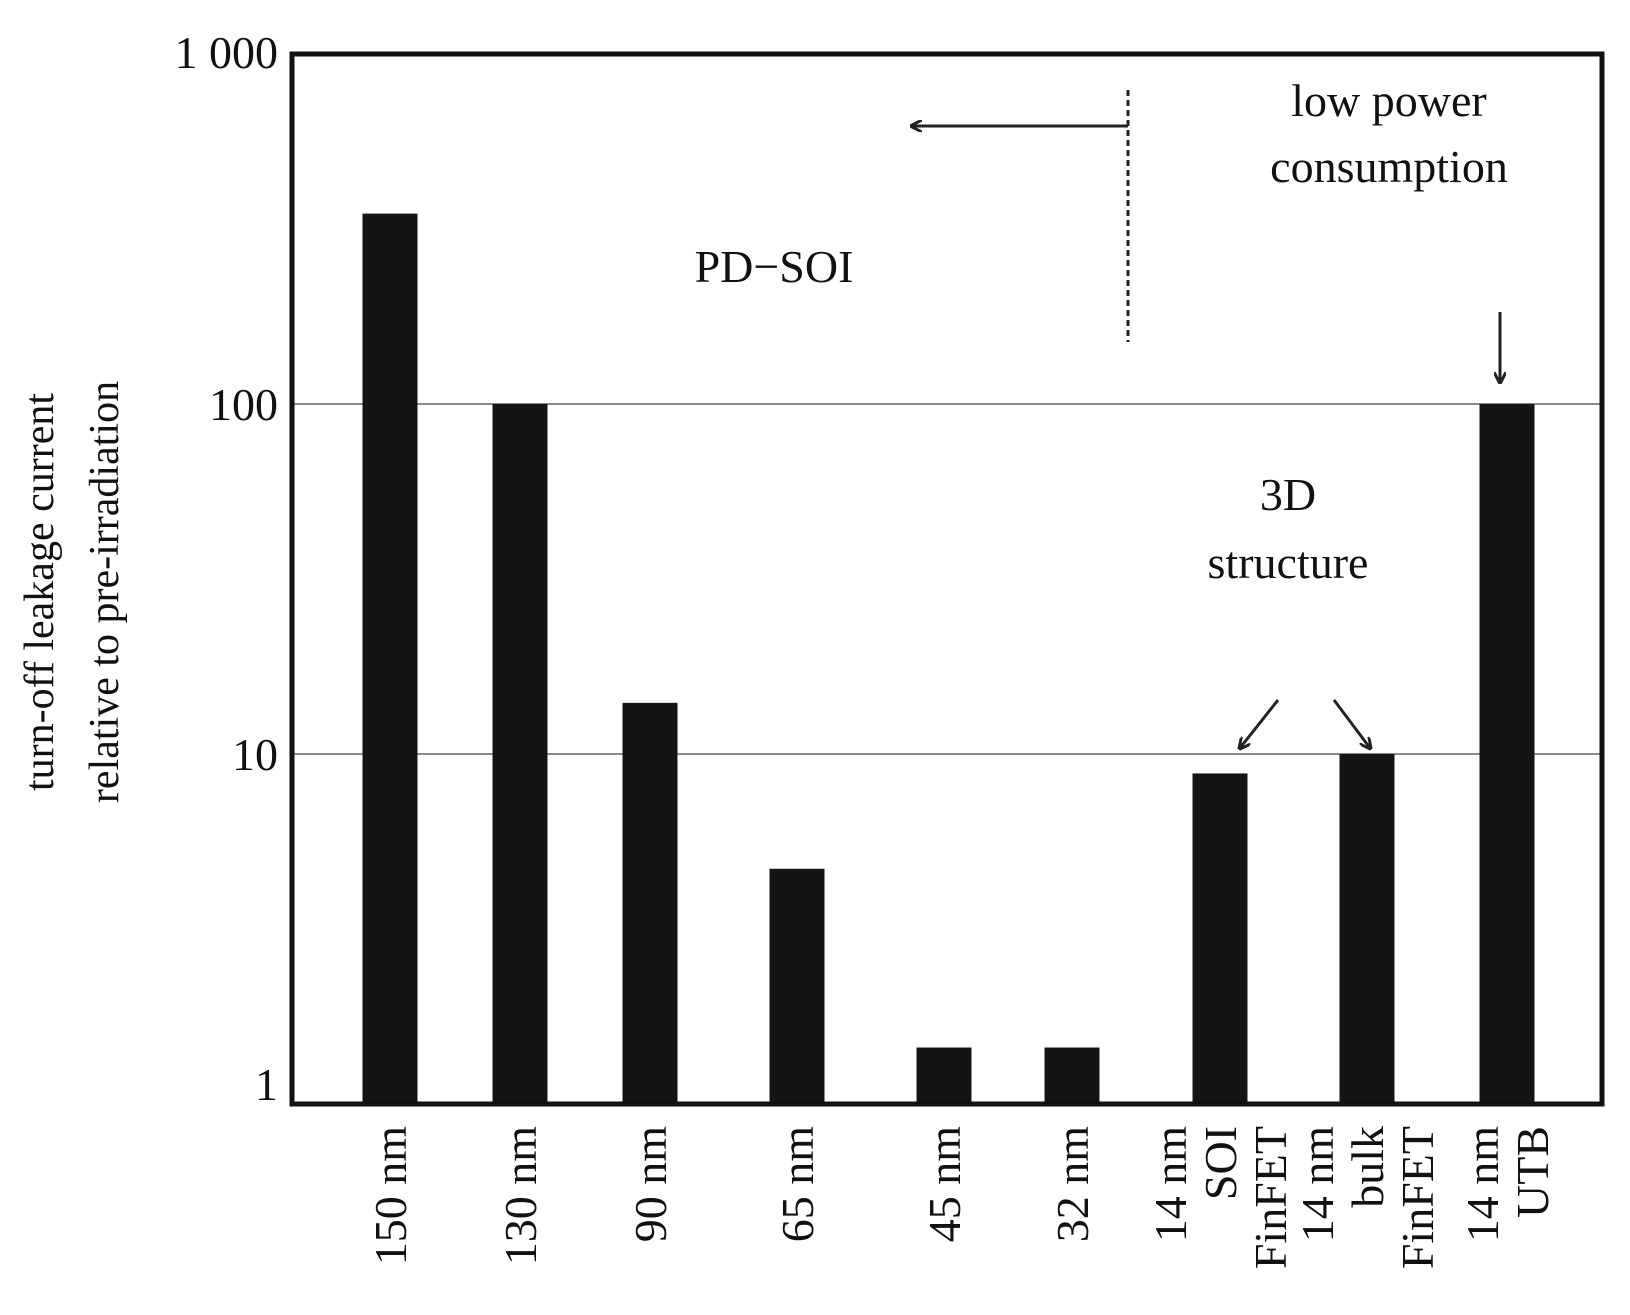 This screenshot has width=1630, height=1315. What do you see at coordinates (1072, 1184) in the screenshot?
I see `x-tick-label: 32 nm` at bounding box center [1072, 1184].